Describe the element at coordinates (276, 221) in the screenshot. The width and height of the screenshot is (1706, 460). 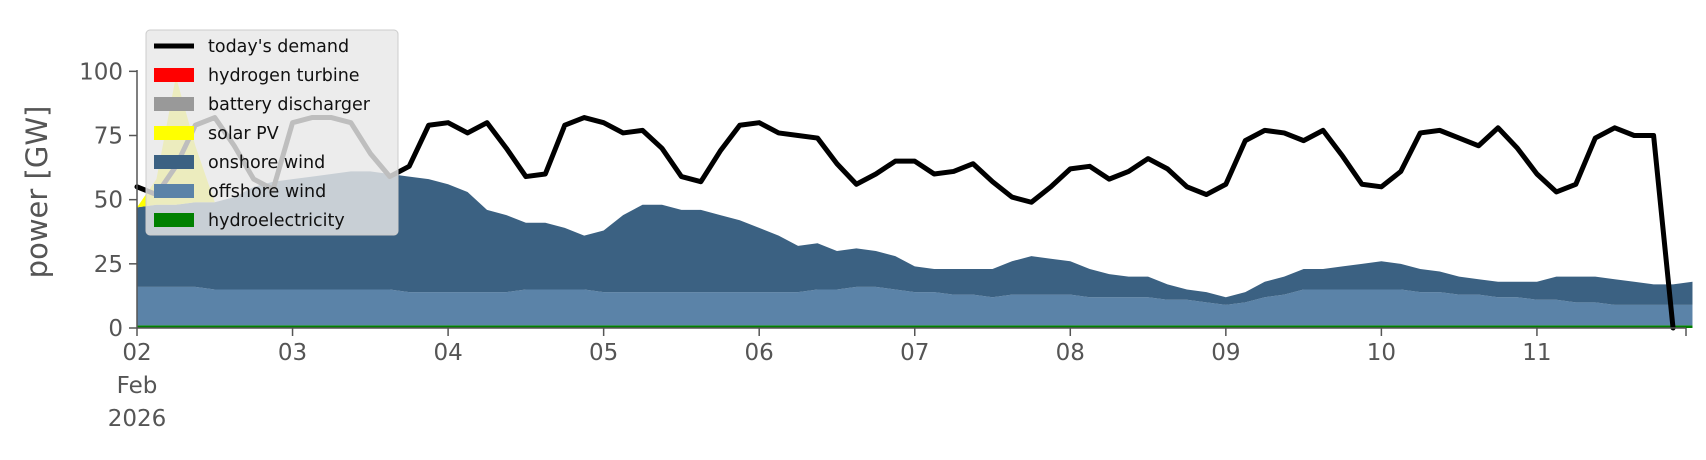
I see `legend-label-hydroelectricity: hydroelectricity` at that location.